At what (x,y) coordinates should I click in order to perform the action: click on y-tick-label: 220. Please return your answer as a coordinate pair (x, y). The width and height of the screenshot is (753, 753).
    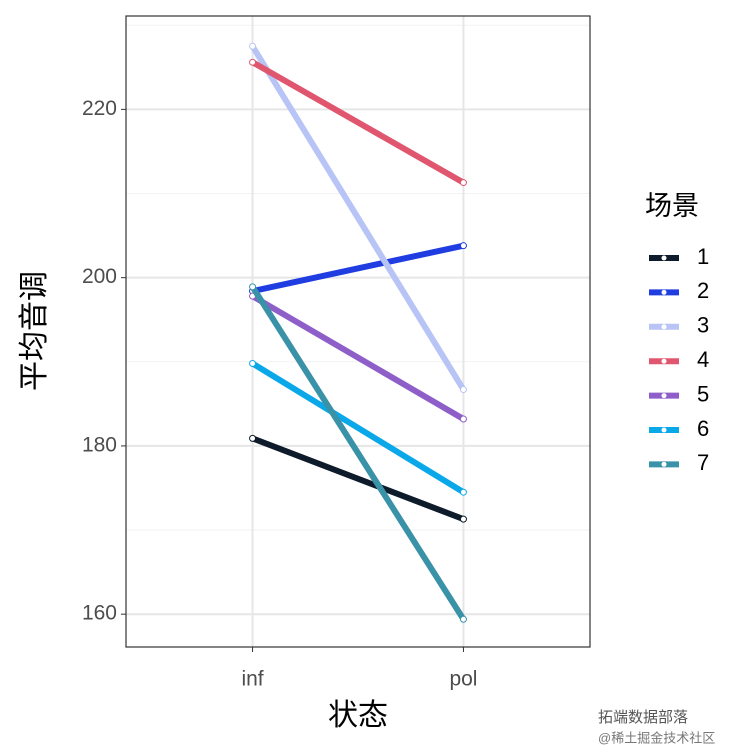
    Looking at the image, I should click on (99, 108).